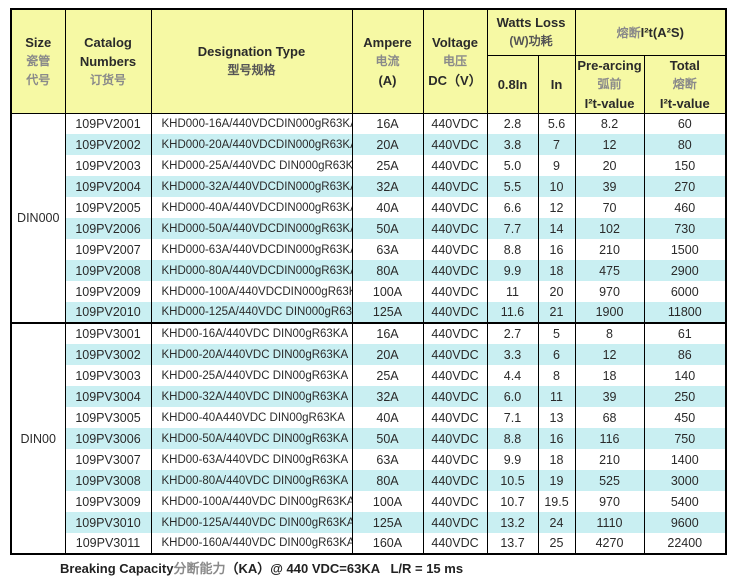 This screenshot has width=734, height=577. Describe the element at coordinates (512, 438) in the screenshot. I see `watts-0-8in-cell: 8.8` at that location.